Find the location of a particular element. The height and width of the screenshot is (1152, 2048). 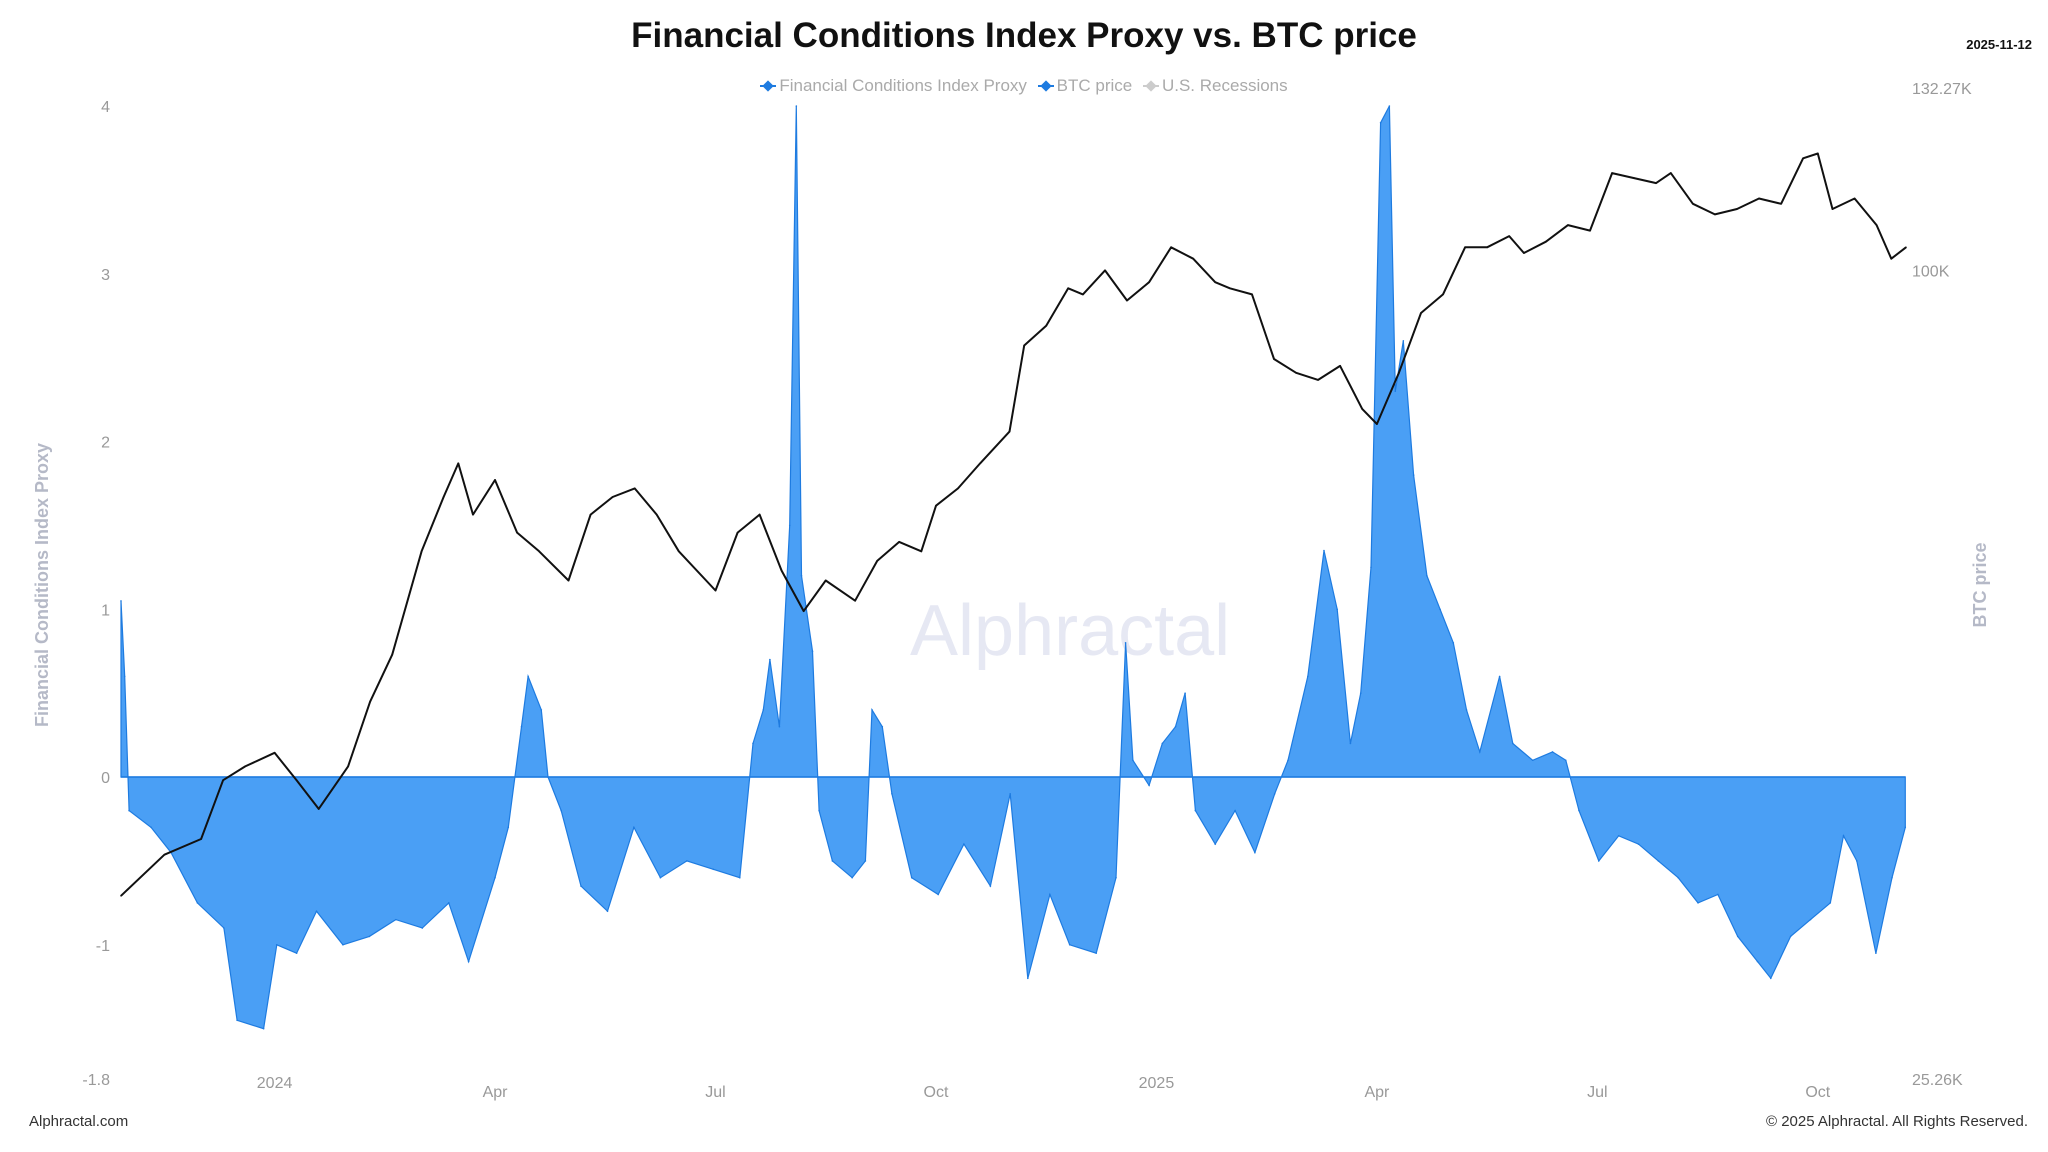

left-tick-label: 0 is located at coordinates (105, 778).